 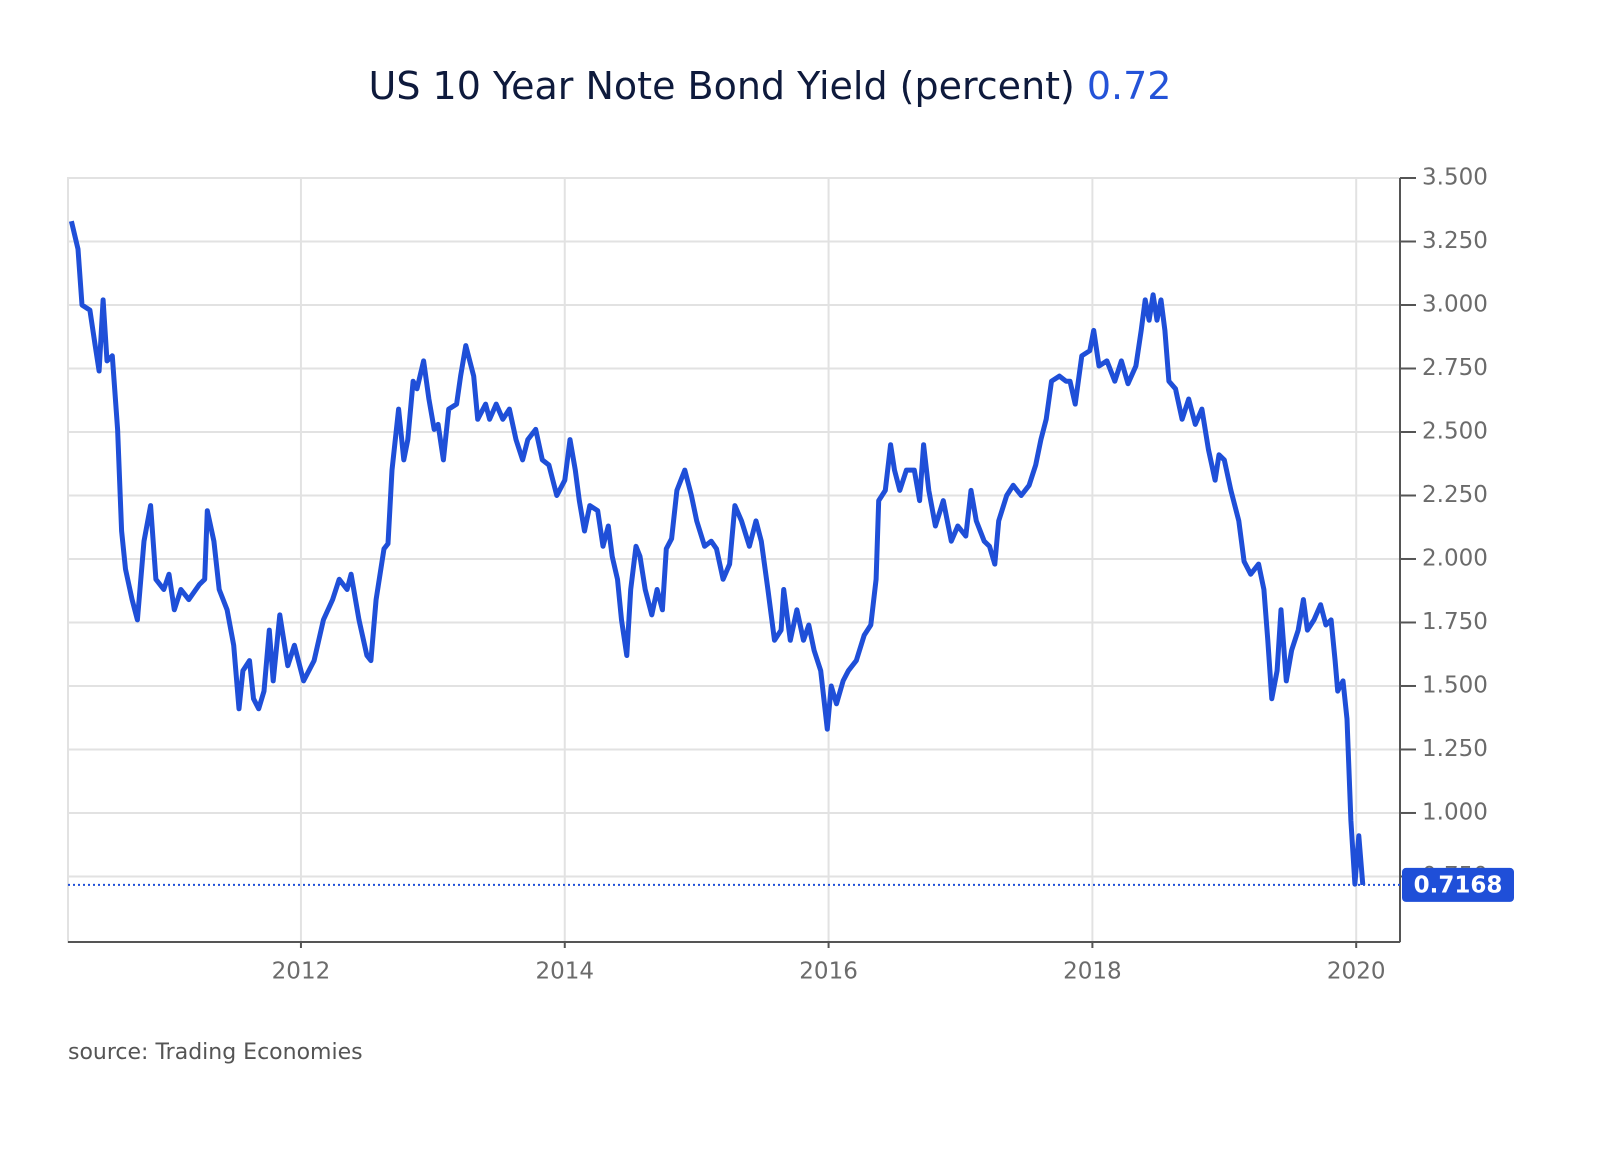 What do you see at coordinates (1356, 972) in the screenshot?
I see `x-tick-label: 2020` at bounding box center [1356, 972].